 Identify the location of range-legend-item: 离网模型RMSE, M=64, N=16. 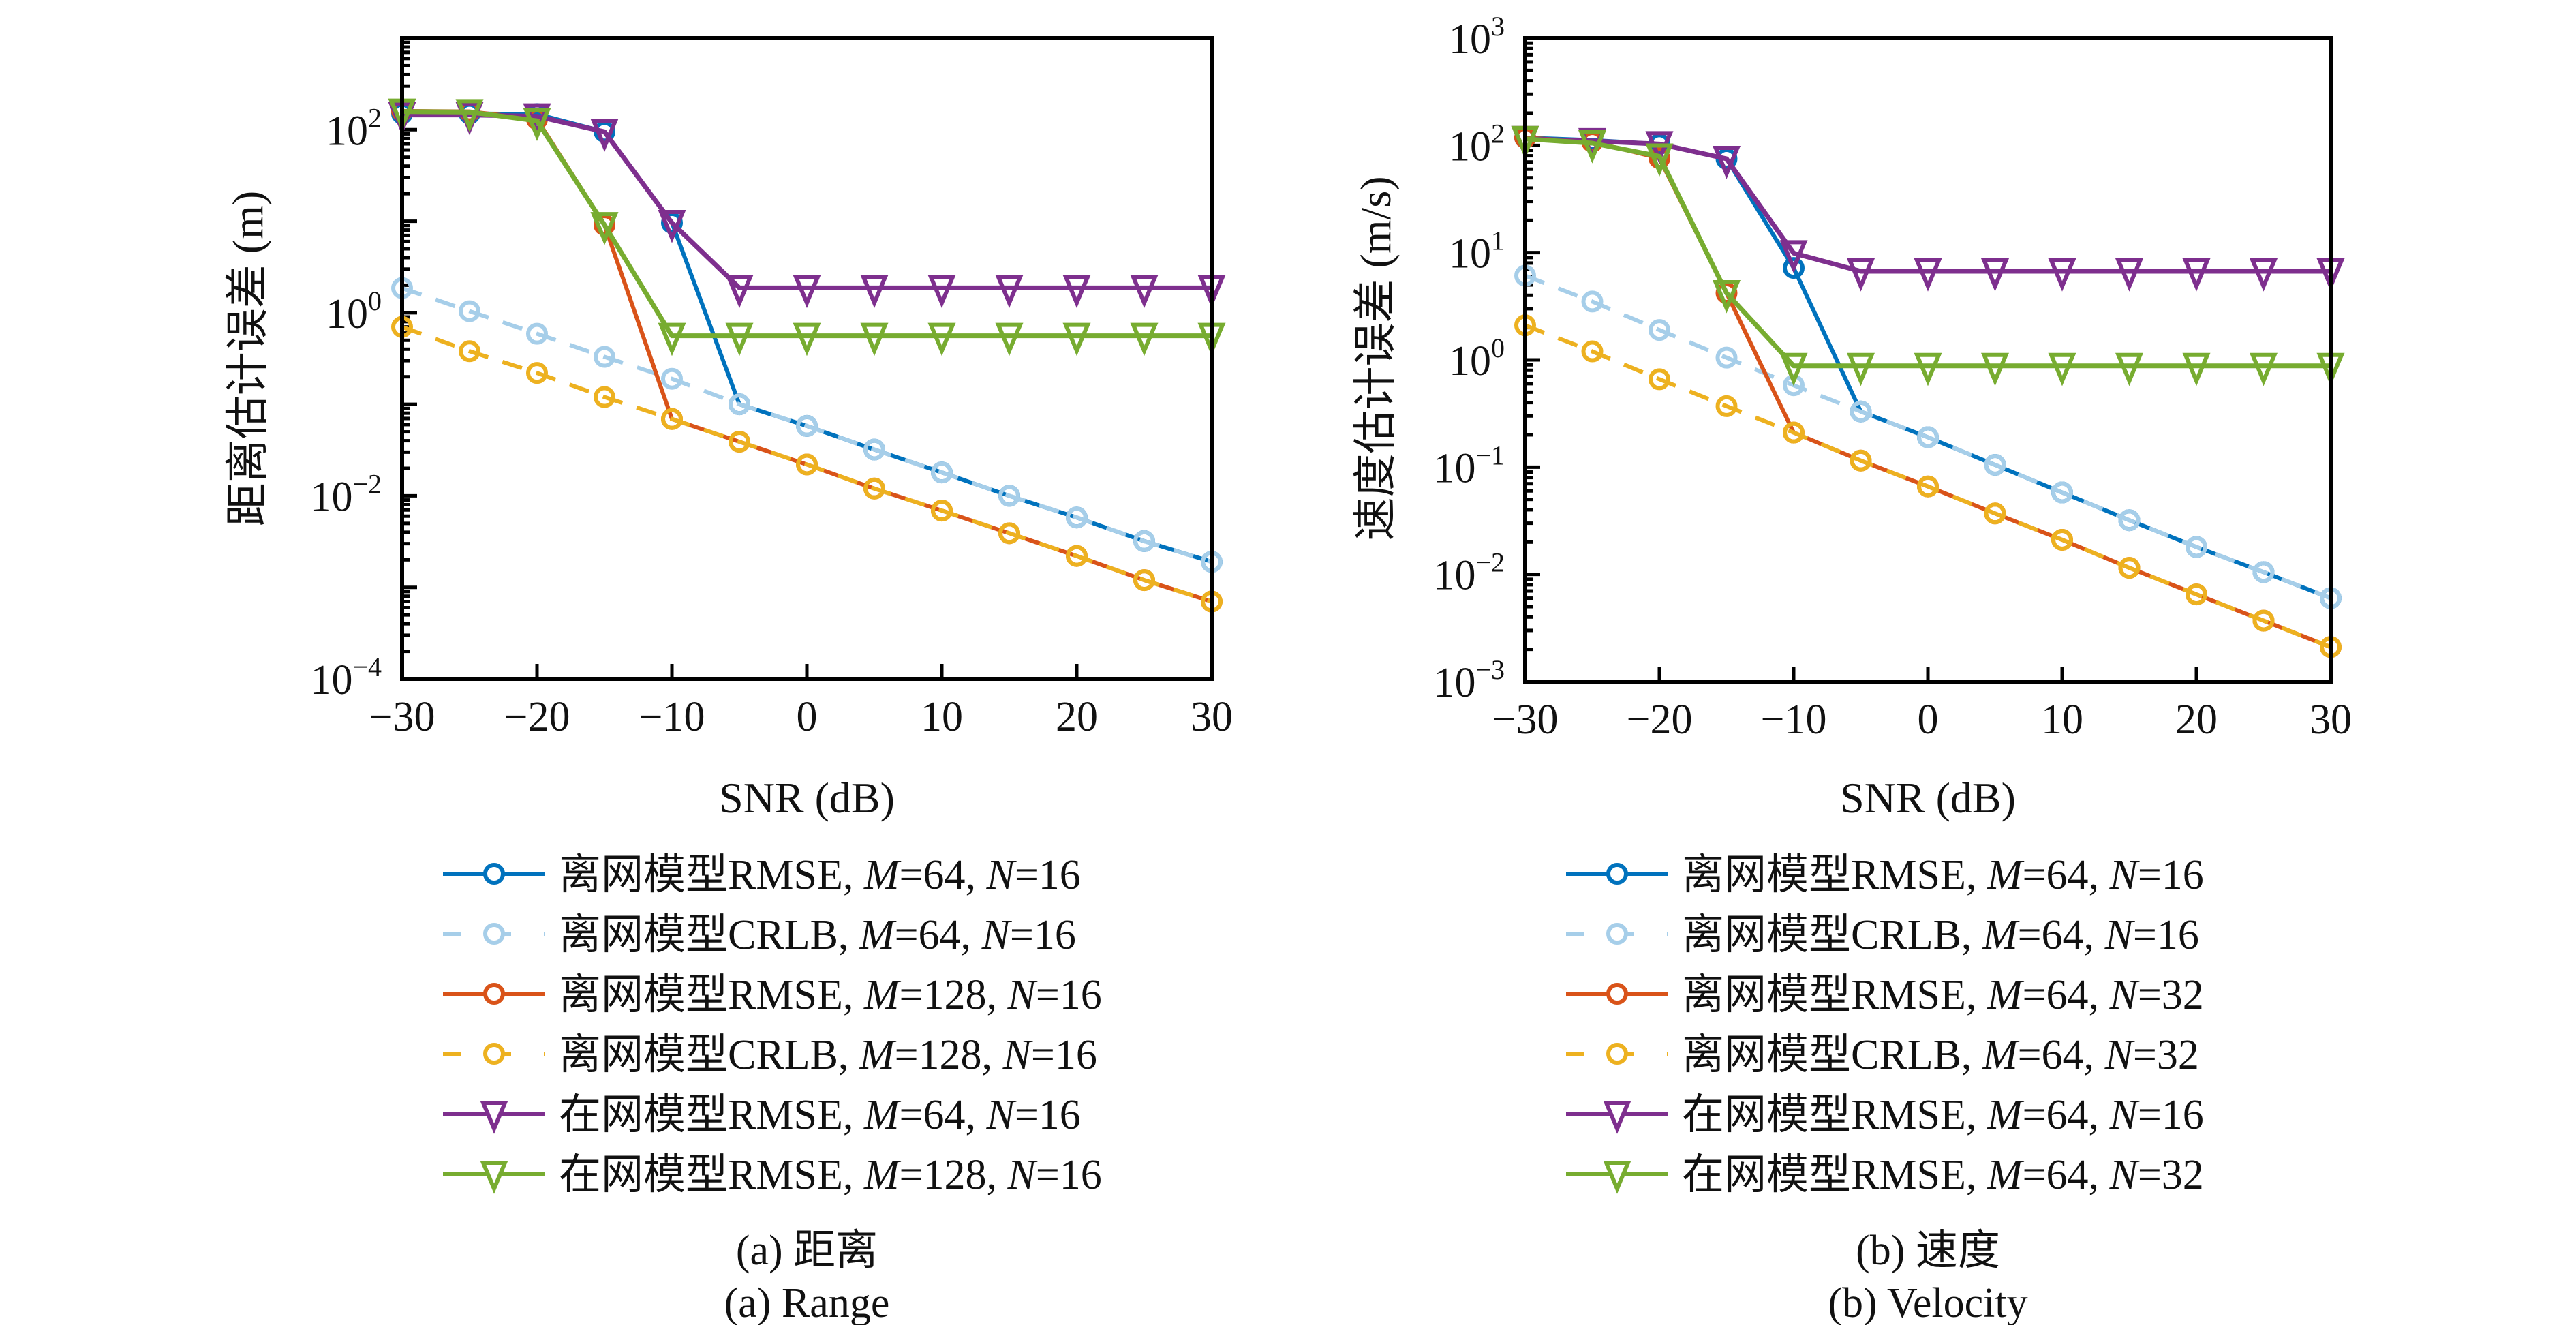
(762, 875).